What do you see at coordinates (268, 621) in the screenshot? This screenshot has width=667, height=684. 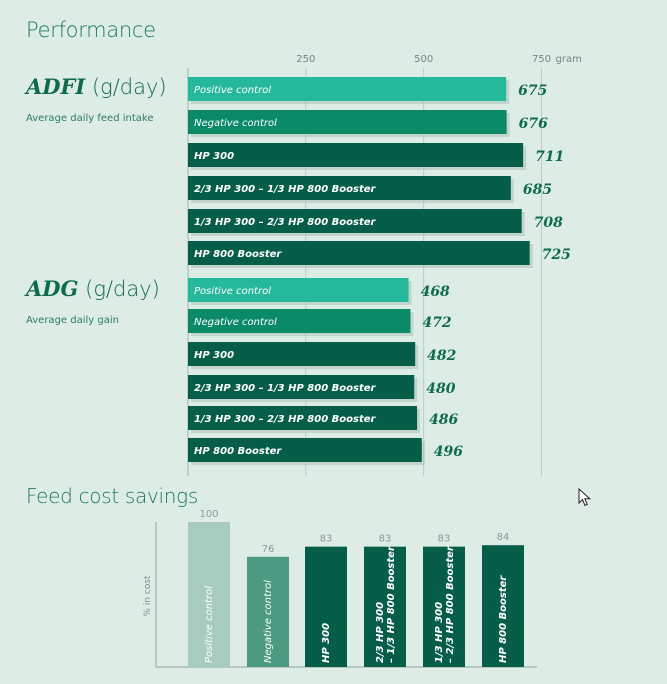 I see `cost-category-label: Negative control` at bounding box center [268, 621].